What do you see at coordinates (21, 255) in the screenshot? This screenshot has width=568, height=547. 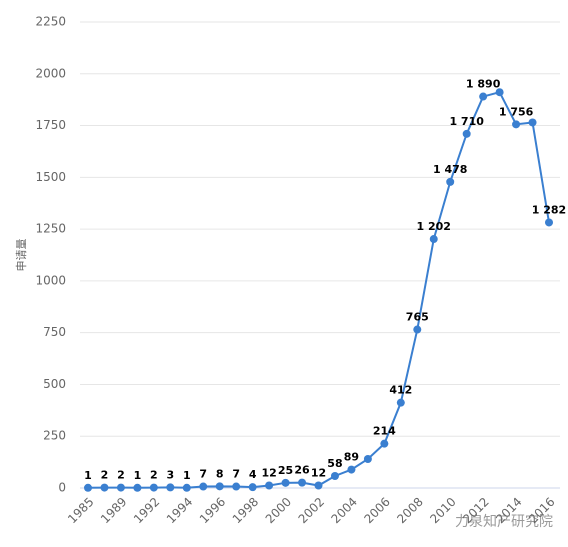 I see `y-axis-label: 申请量` at bounding box center [21, 255].